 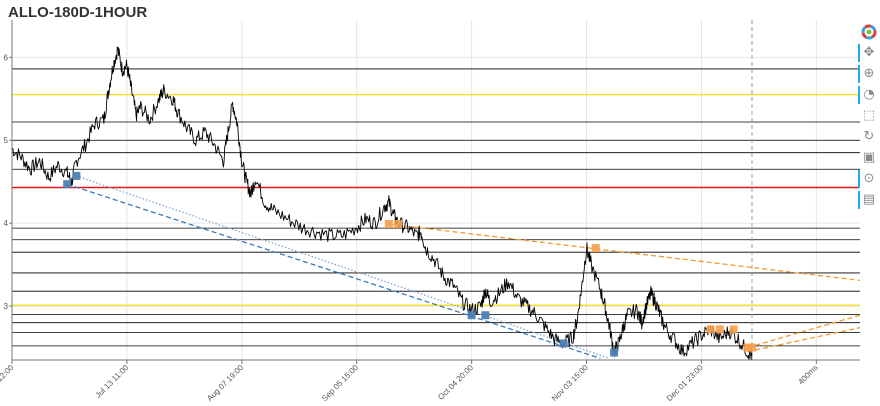 I want to click on x-tick-label: Oct 04 20:00, so click(x=455, y=382).